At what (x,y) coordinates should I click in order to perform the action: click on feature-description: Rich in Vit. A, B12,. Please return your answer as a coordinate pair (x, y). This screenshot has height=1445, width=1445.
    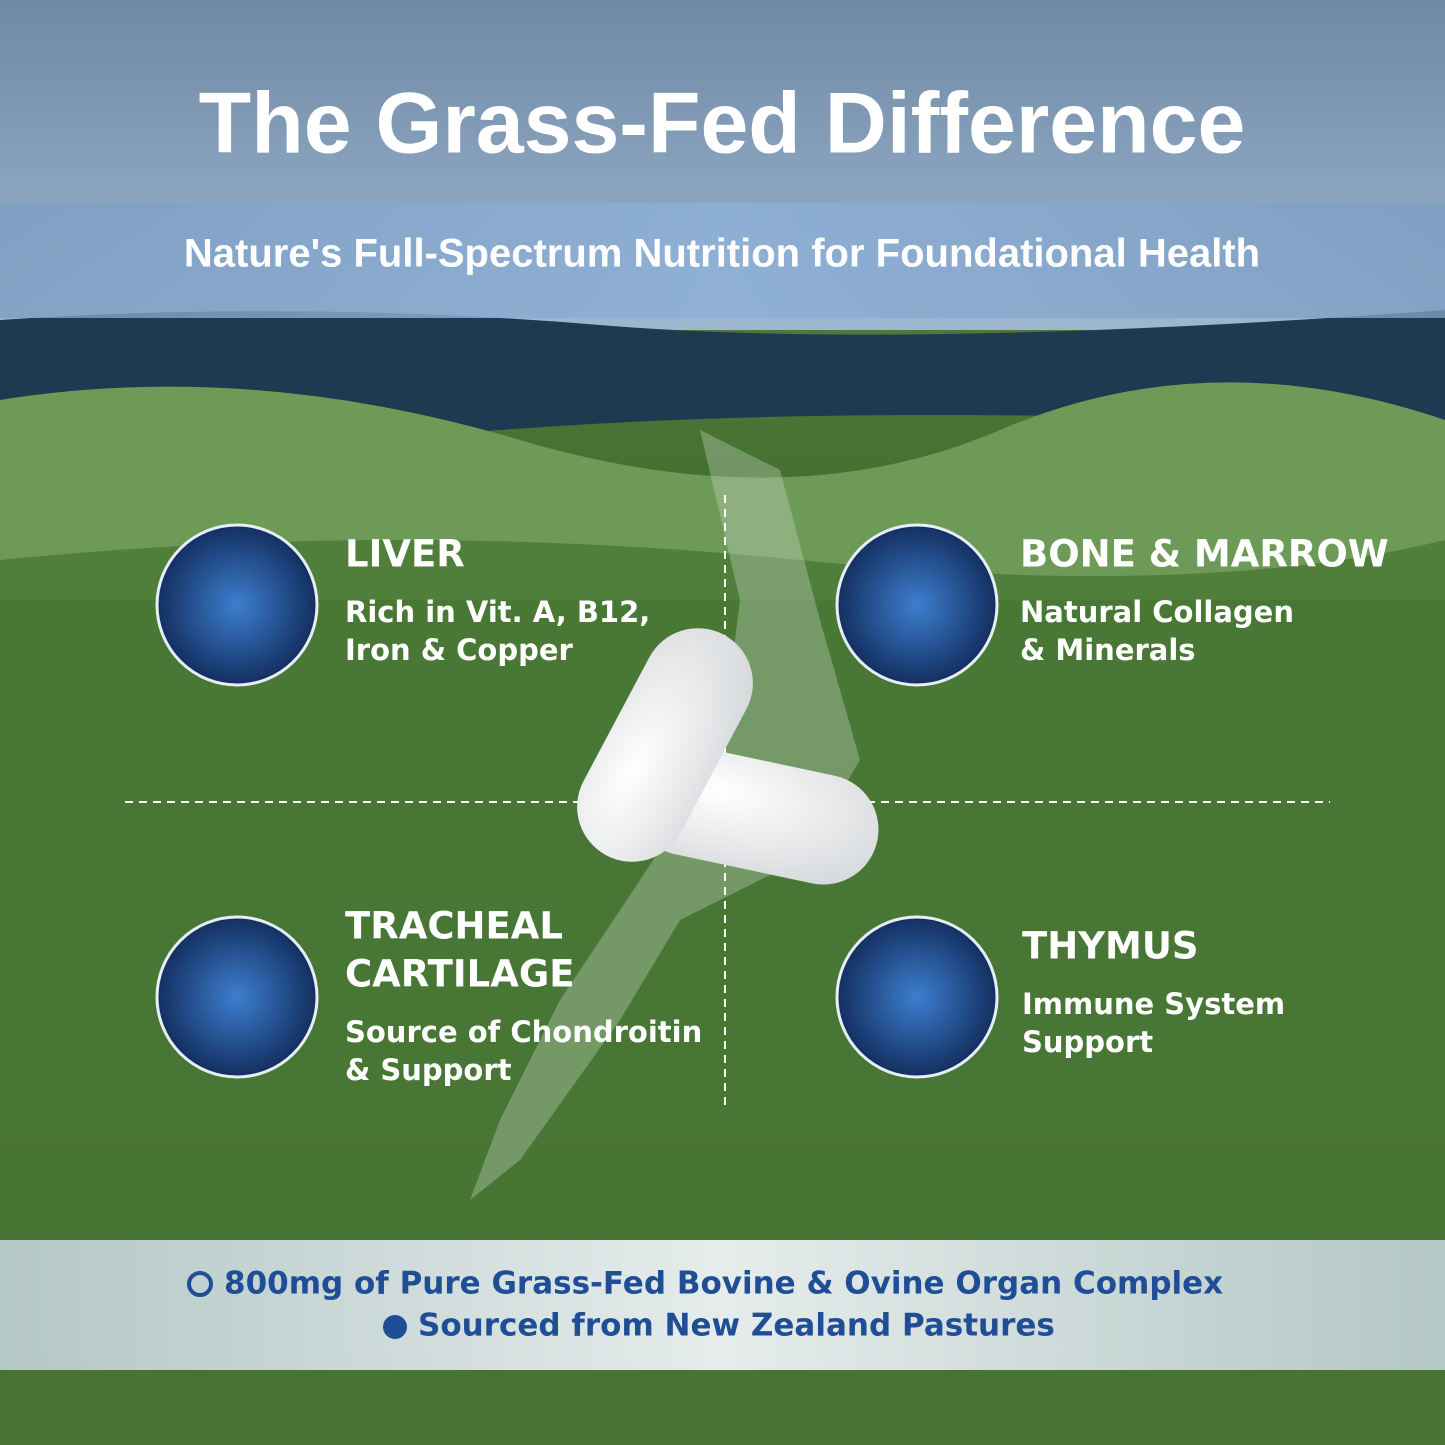
    Looking at the image, I should click on (497, 612).